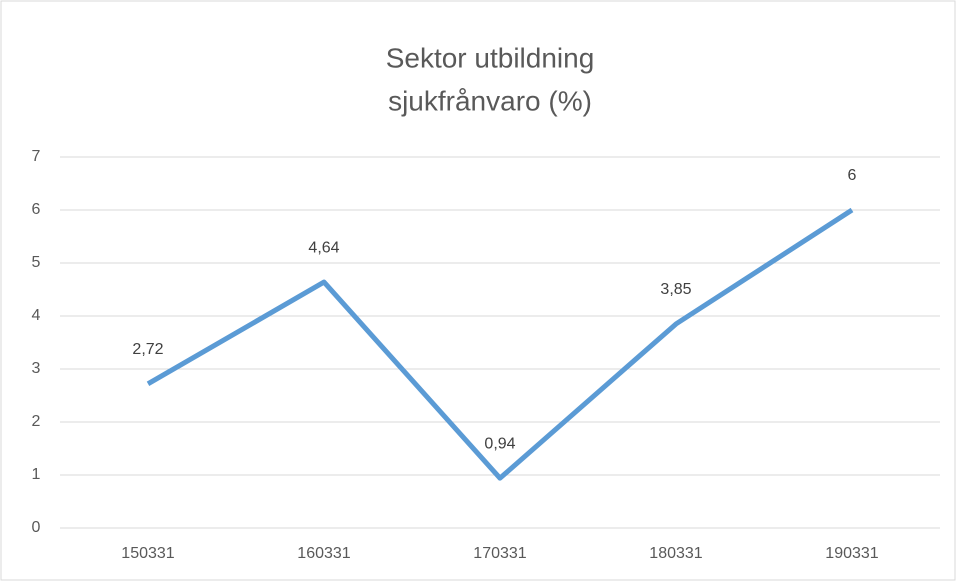 Image resolution: width=956 pixels, height=581 pixels. Describe the element at coordinates (147, 349) in the screenshot. I see `data-label: 2,72` at that location.